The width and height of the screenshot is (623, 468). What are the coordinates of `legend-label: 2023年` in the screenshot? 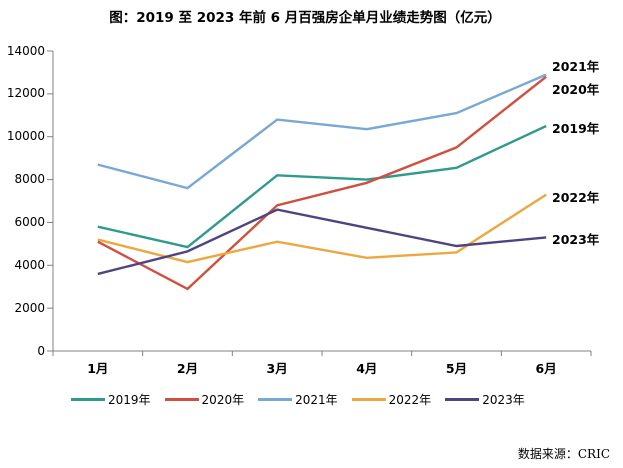 It's located at (503, 400).